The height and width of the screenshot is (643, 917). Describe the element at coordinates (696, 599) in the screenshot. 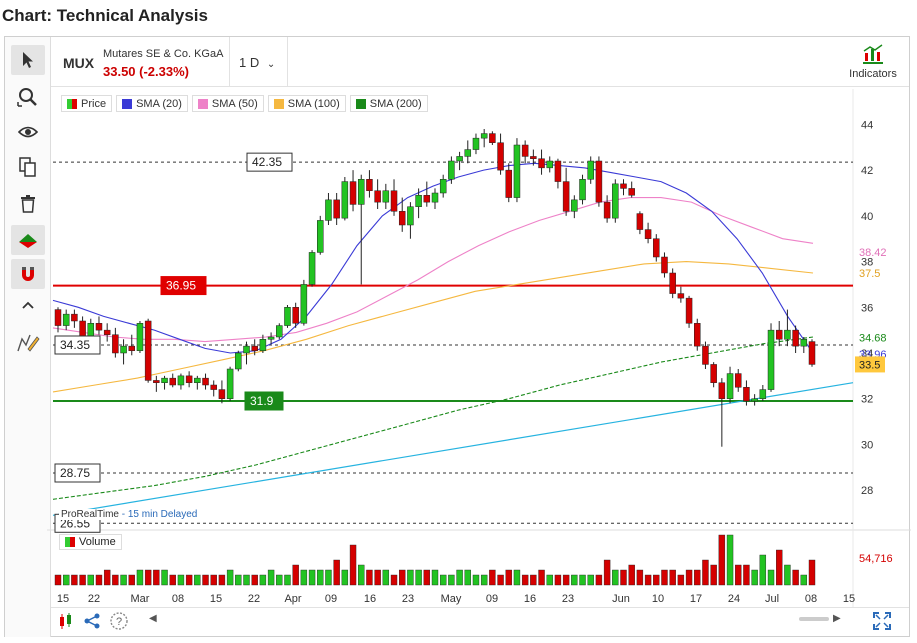

I see `x-tick-label: 17` at that location.